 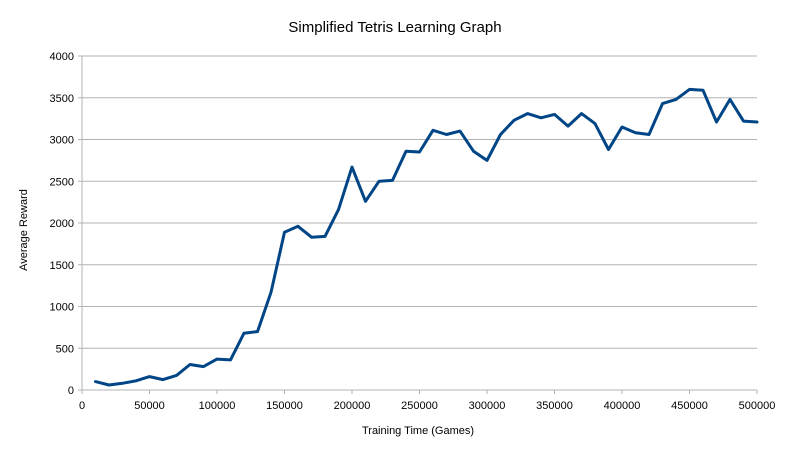 What do you see at coordinates (62, 224) in the screenshot?
I see `y-tick-label: 2000` at bounding box center [62, 224].